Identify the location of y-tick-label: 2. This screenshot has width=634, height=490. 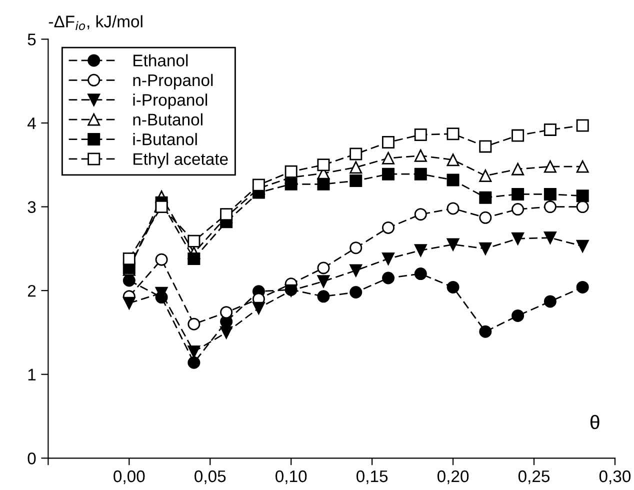
(32, 290).